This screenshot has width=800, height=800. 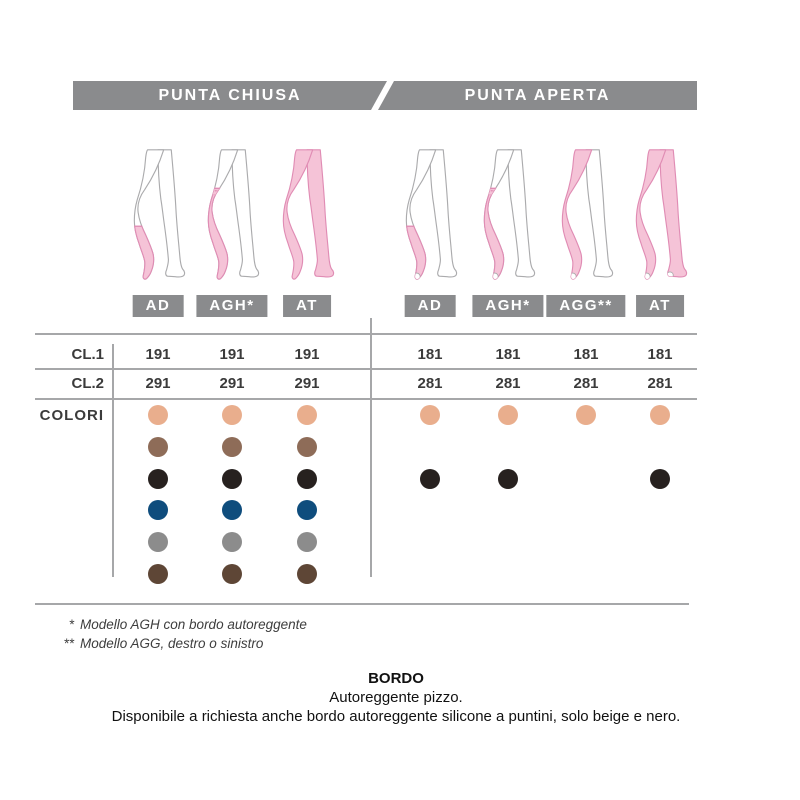 I want to click on leg-figure-agh-open, so click(x=508, y=217).